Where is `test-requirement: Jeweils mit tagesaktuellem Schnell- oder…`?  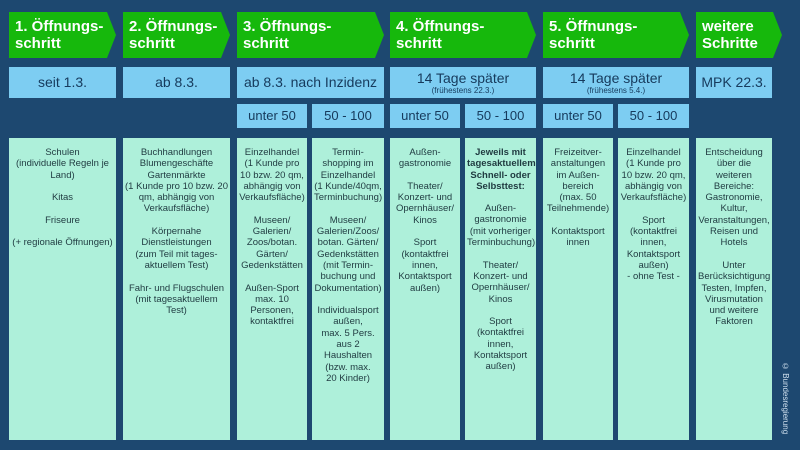
test-requirement: Jeweils mit tagesaktuellem Schnell- oder… is located at coordinates (501, 169).